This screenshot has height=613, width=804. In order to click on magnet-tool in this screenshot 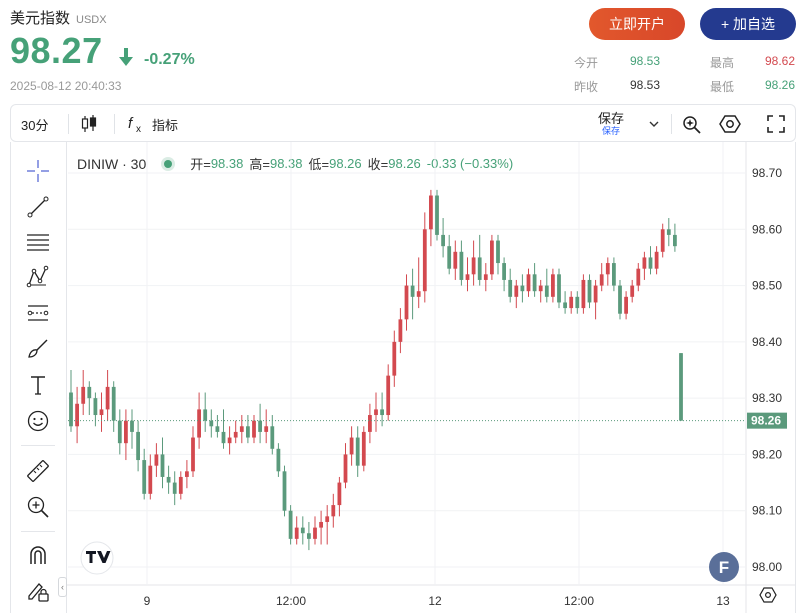, I will do `click(38, 555)`.